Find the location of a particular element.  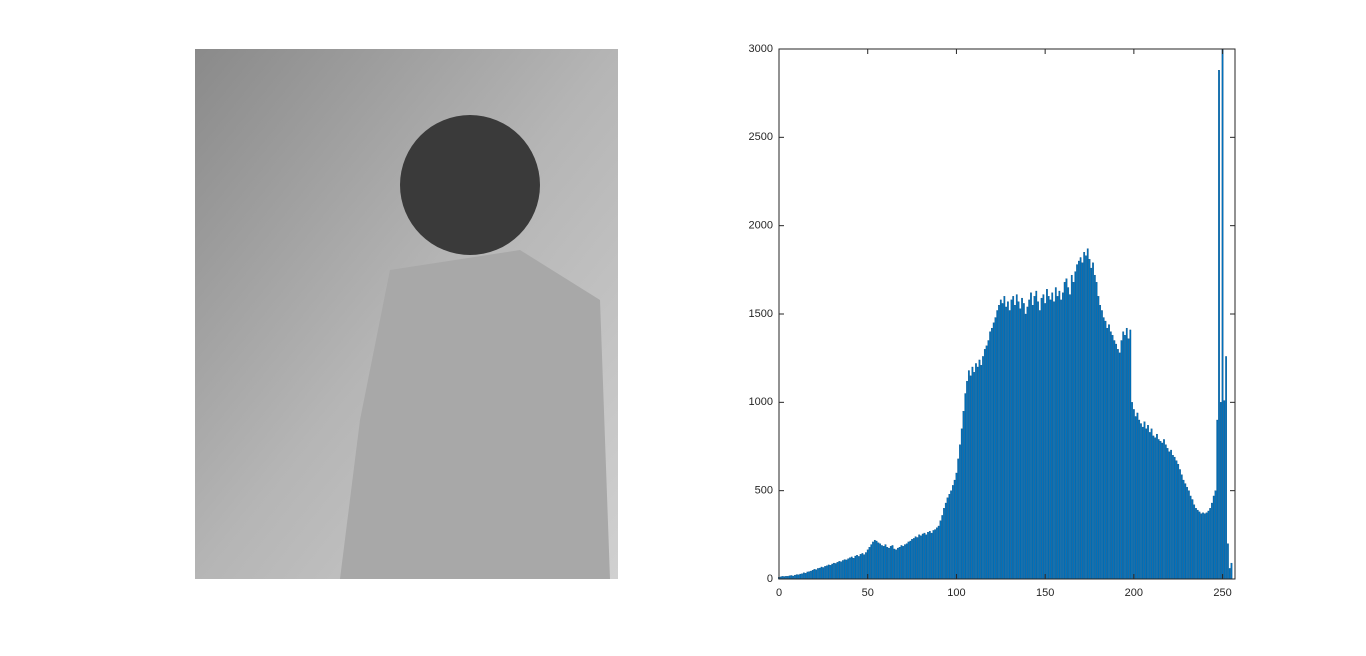

image-subject is located at coordinates (470, 185).